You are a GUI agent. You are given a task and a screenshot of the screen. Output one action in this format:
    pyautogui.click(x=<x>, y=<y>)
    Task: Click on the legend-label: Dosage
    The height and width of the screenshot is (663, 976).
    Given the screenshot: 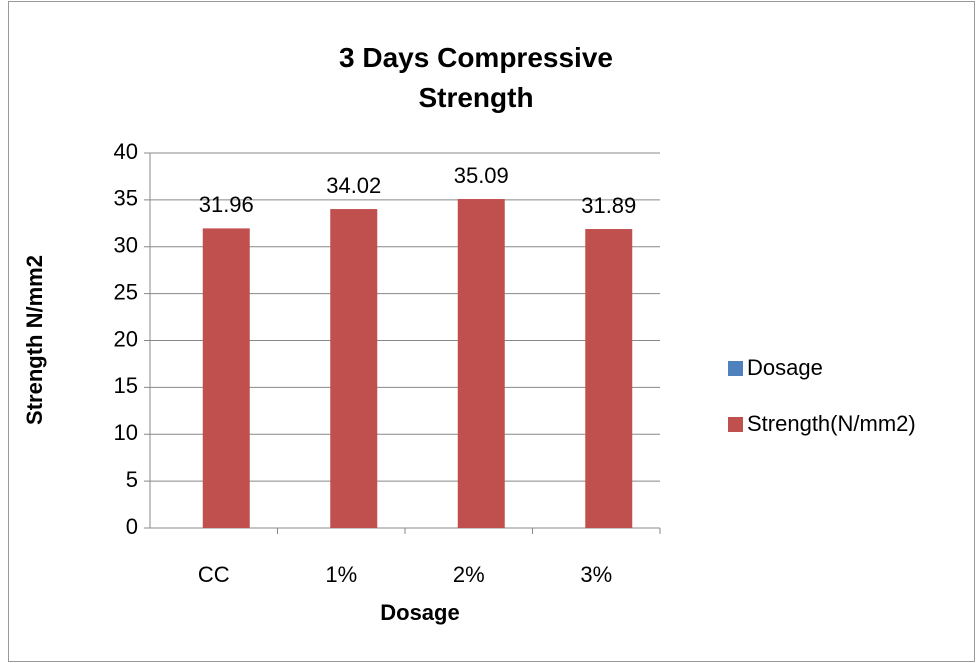 What is the action you would take?
    pyautogui.click(x=785, y=367)
    